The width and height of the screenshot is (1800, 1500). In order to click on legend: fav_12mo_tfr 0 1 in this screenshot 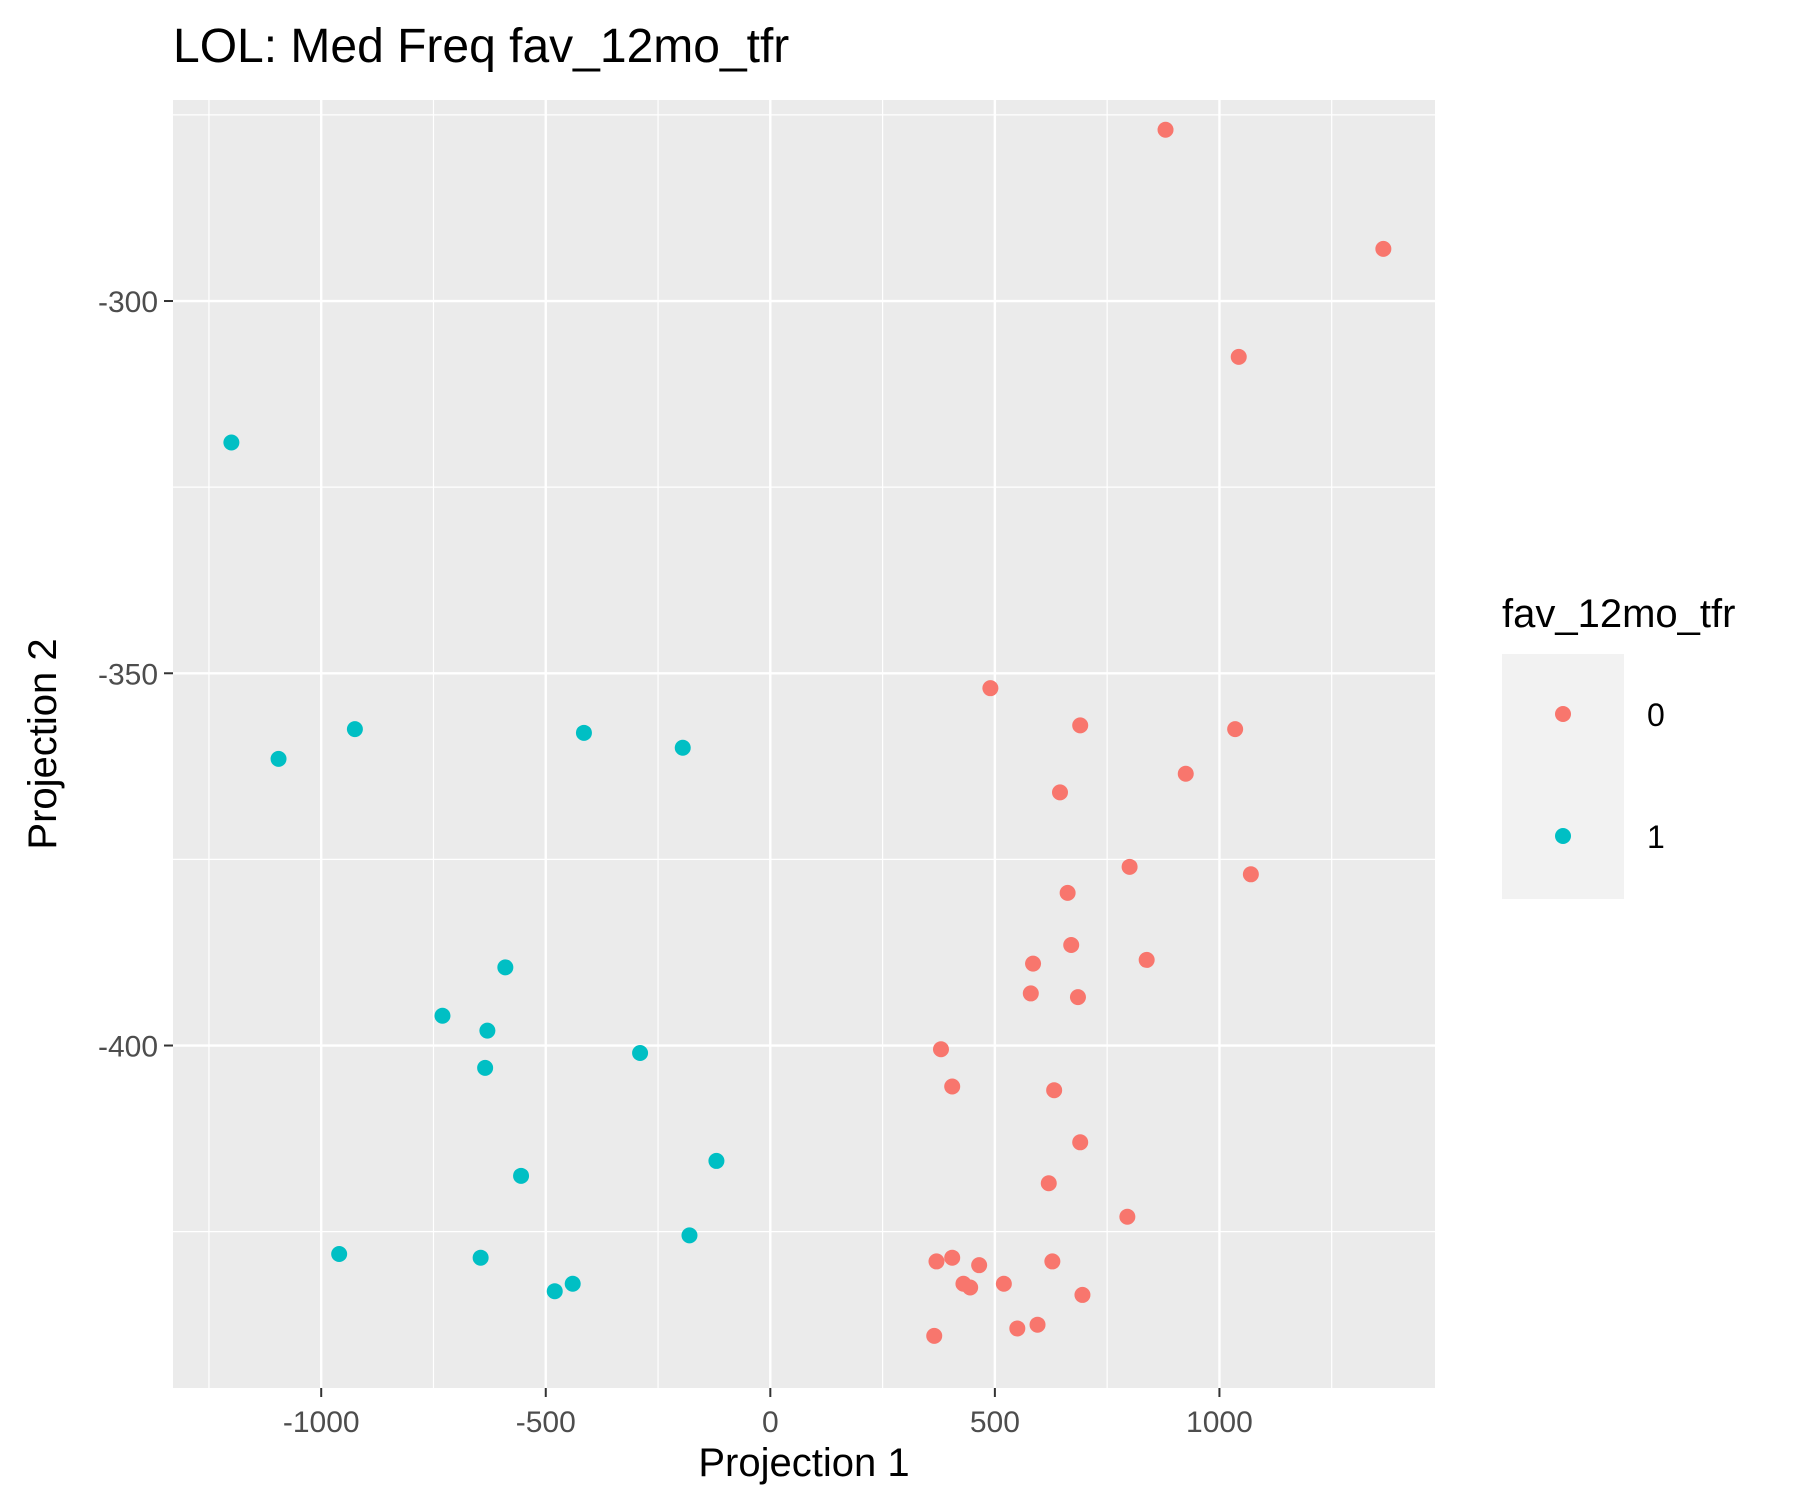, I will do `click(1618, 745)`.